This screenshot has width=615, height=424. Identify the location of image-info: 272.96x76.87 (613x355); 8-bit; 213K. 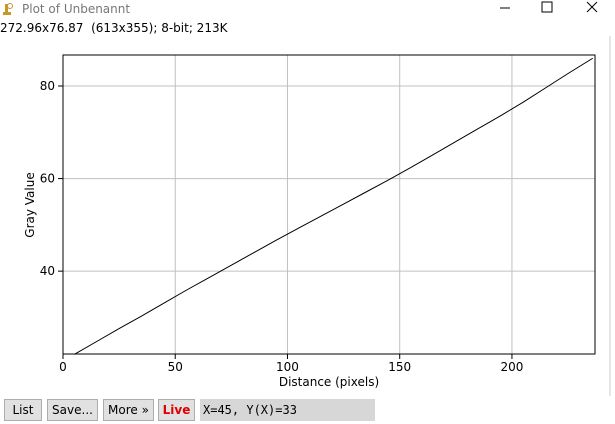
(114, 28).